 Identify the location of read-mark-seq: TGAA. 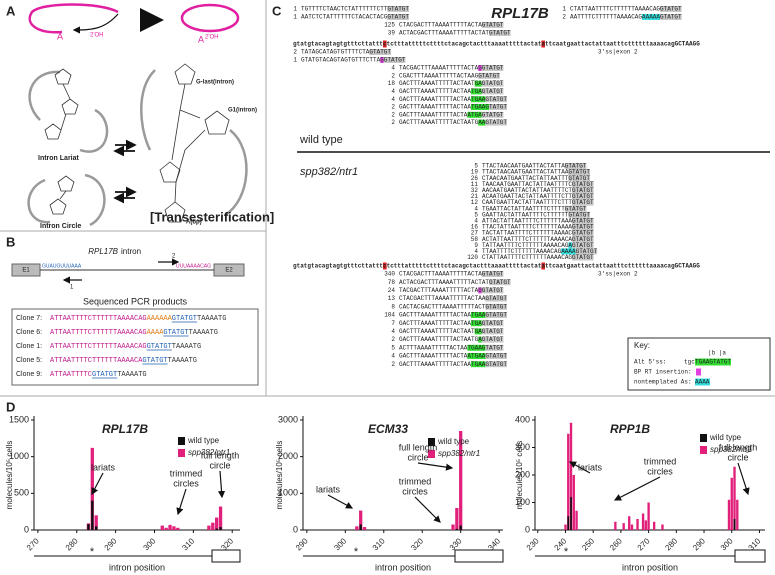
(478, 315).